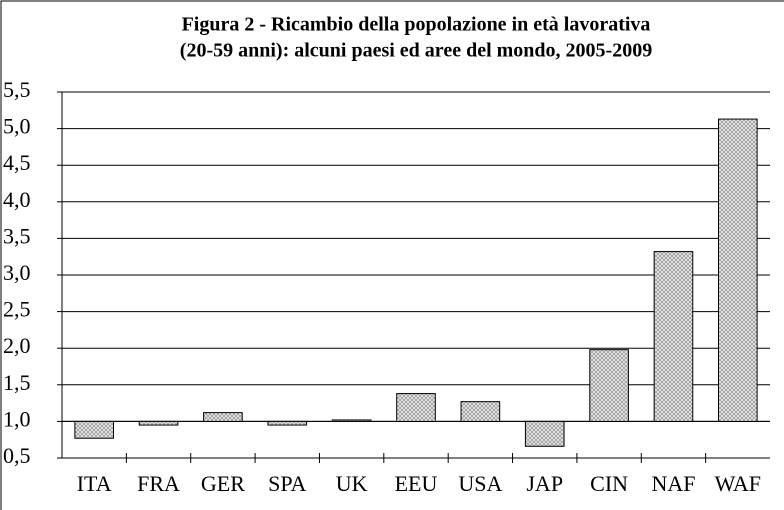  Describe the element at coordinates (17, 309) in the screenshot. I see `y-tick-label: 2,5` at that location.